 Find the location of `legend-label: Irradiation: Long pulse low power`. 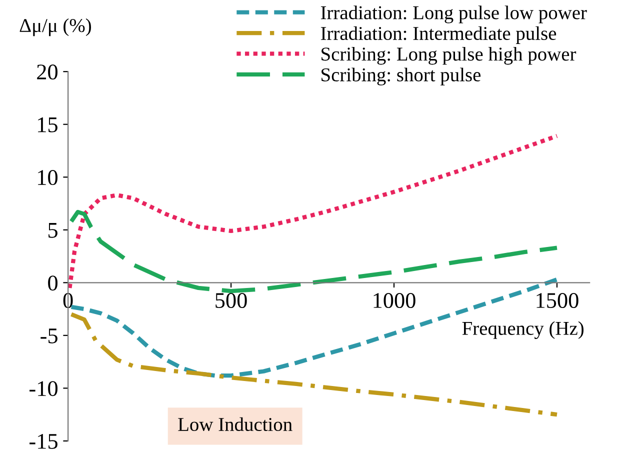

legend-label: Irradiation: Long pulse low power is located at coordinates (453, 15).